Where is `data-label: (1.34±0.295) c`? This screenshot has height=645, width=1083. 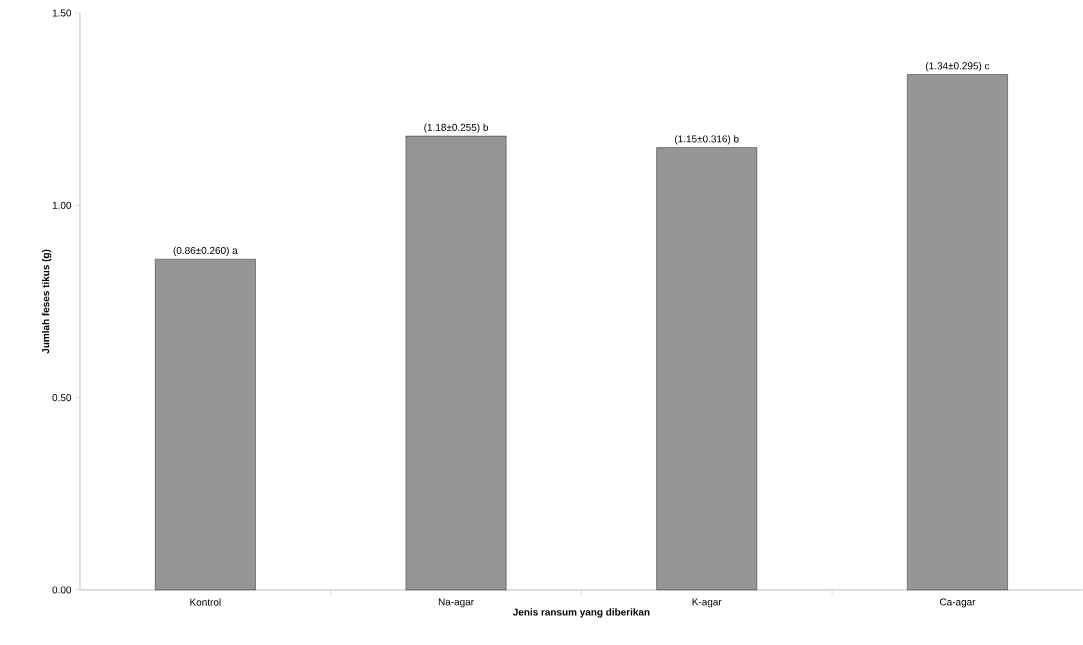
data-label: (1.34±0.295) c is located at coordinates (958, 67).